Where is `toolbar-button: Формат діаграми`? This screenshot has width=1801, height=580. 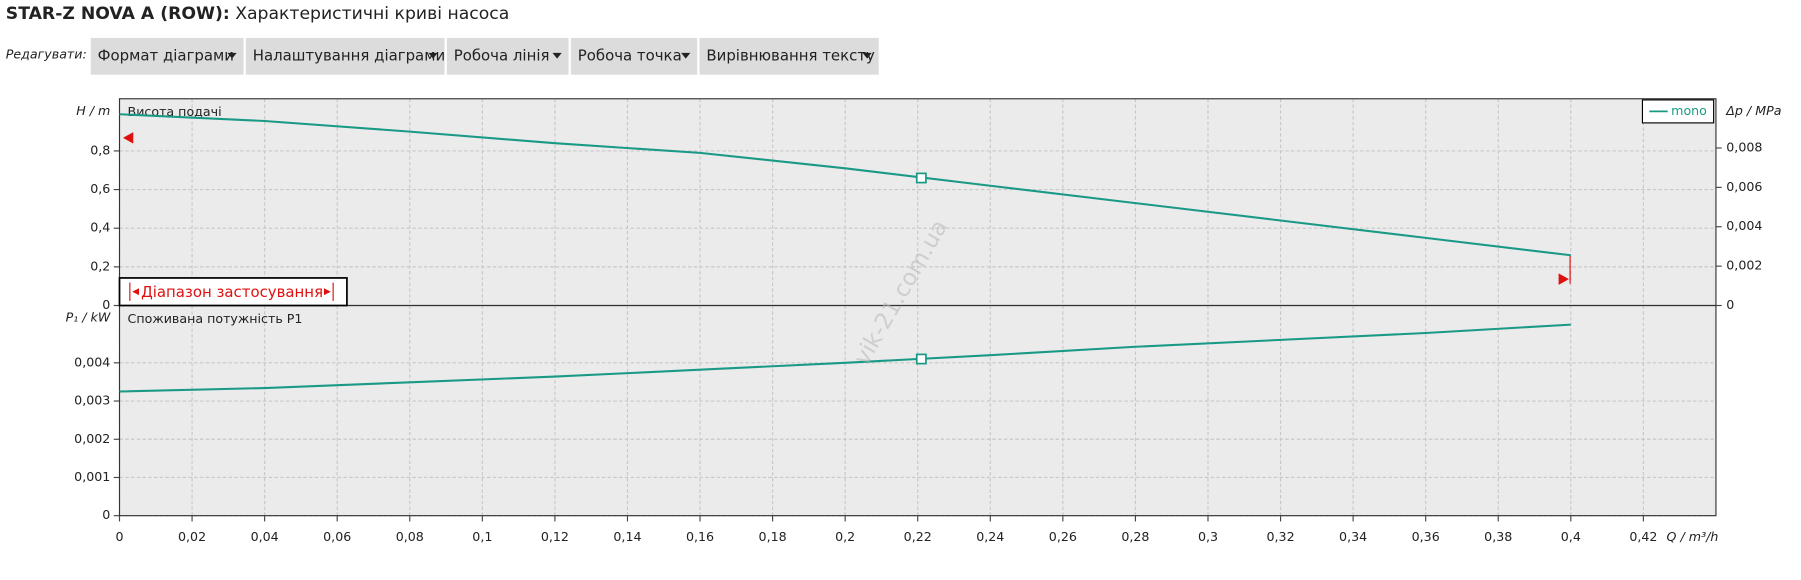 toolbar-button: Формат діаграми is located at coordinates (167, 56).